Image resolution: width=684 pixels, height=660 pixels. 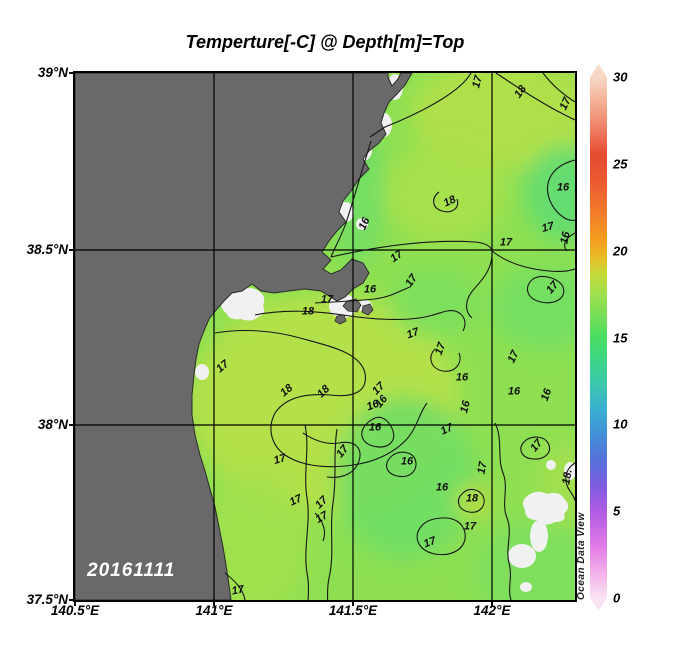 I want to click on colorbar-tick-label: 30, so click(x=620, y=77).